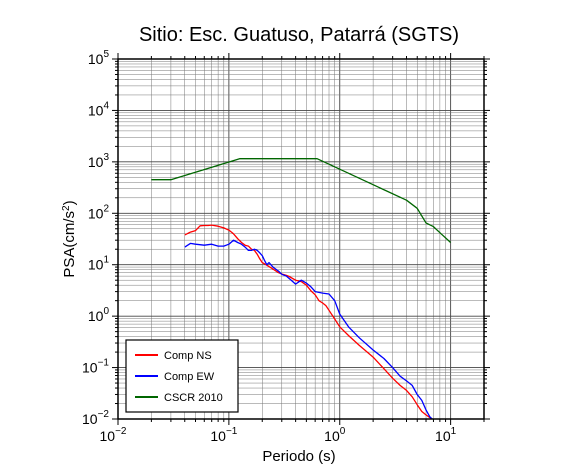  I want to click on y-tick-label-exponent: 4, so click(106, 105).